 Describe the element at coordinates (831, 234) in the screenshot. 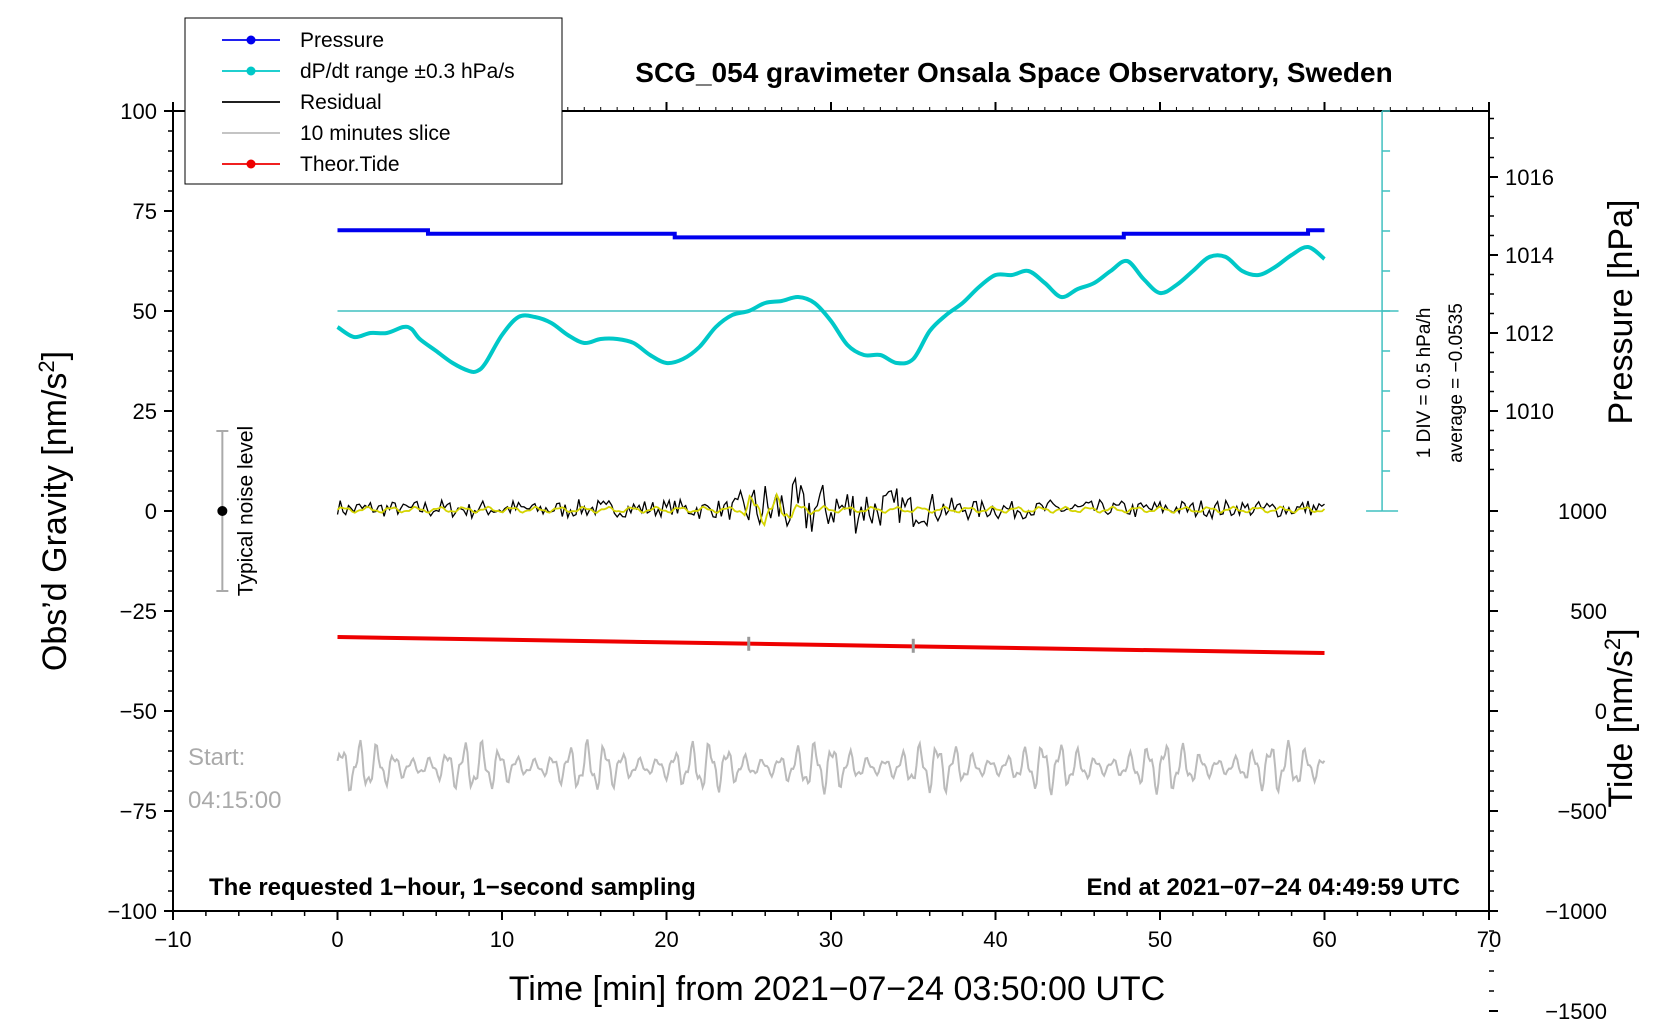

I see `pressure-line` at that location.